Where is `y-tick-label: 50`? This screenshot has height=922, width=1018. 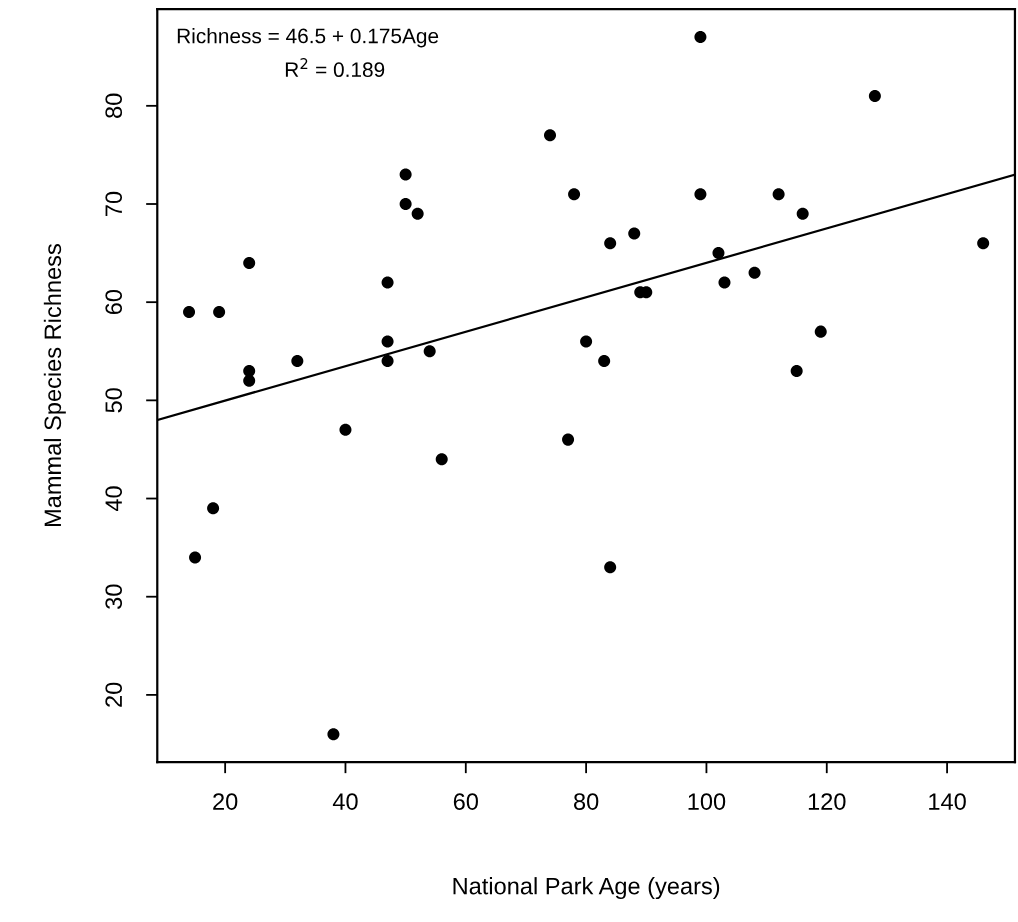 y-tick-label: 50 is located at coordinates (114, 400).